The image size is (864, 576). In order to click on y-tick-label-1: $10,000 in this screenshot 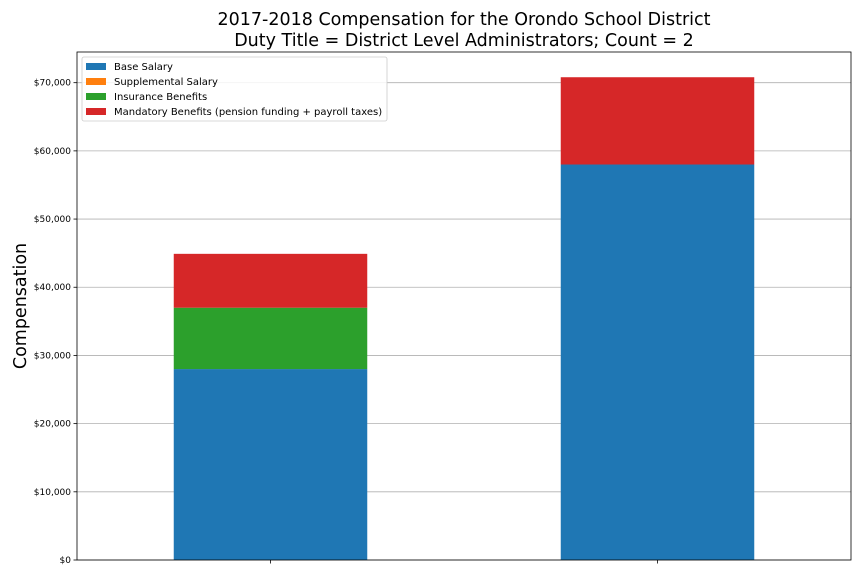, I will do `click(52, 493)`.